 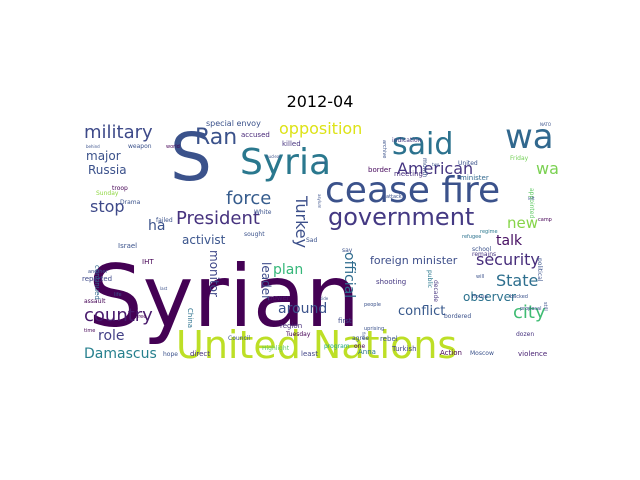 I want to click on cloud-word: Anna, so click(x=367, y=352).